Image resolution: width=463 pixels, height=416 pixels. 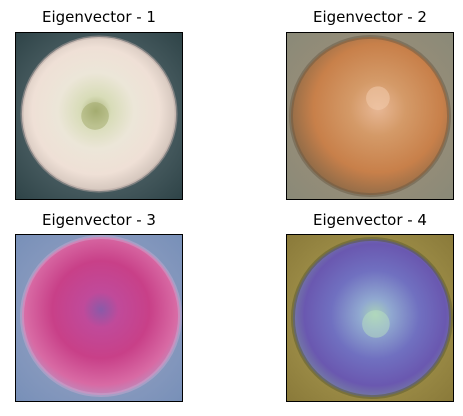 What do you see at coordinates (99, 220) in the screenshot?
I see `panel-title-3: Eigenvector - 3` at bounding box center [99, 220].